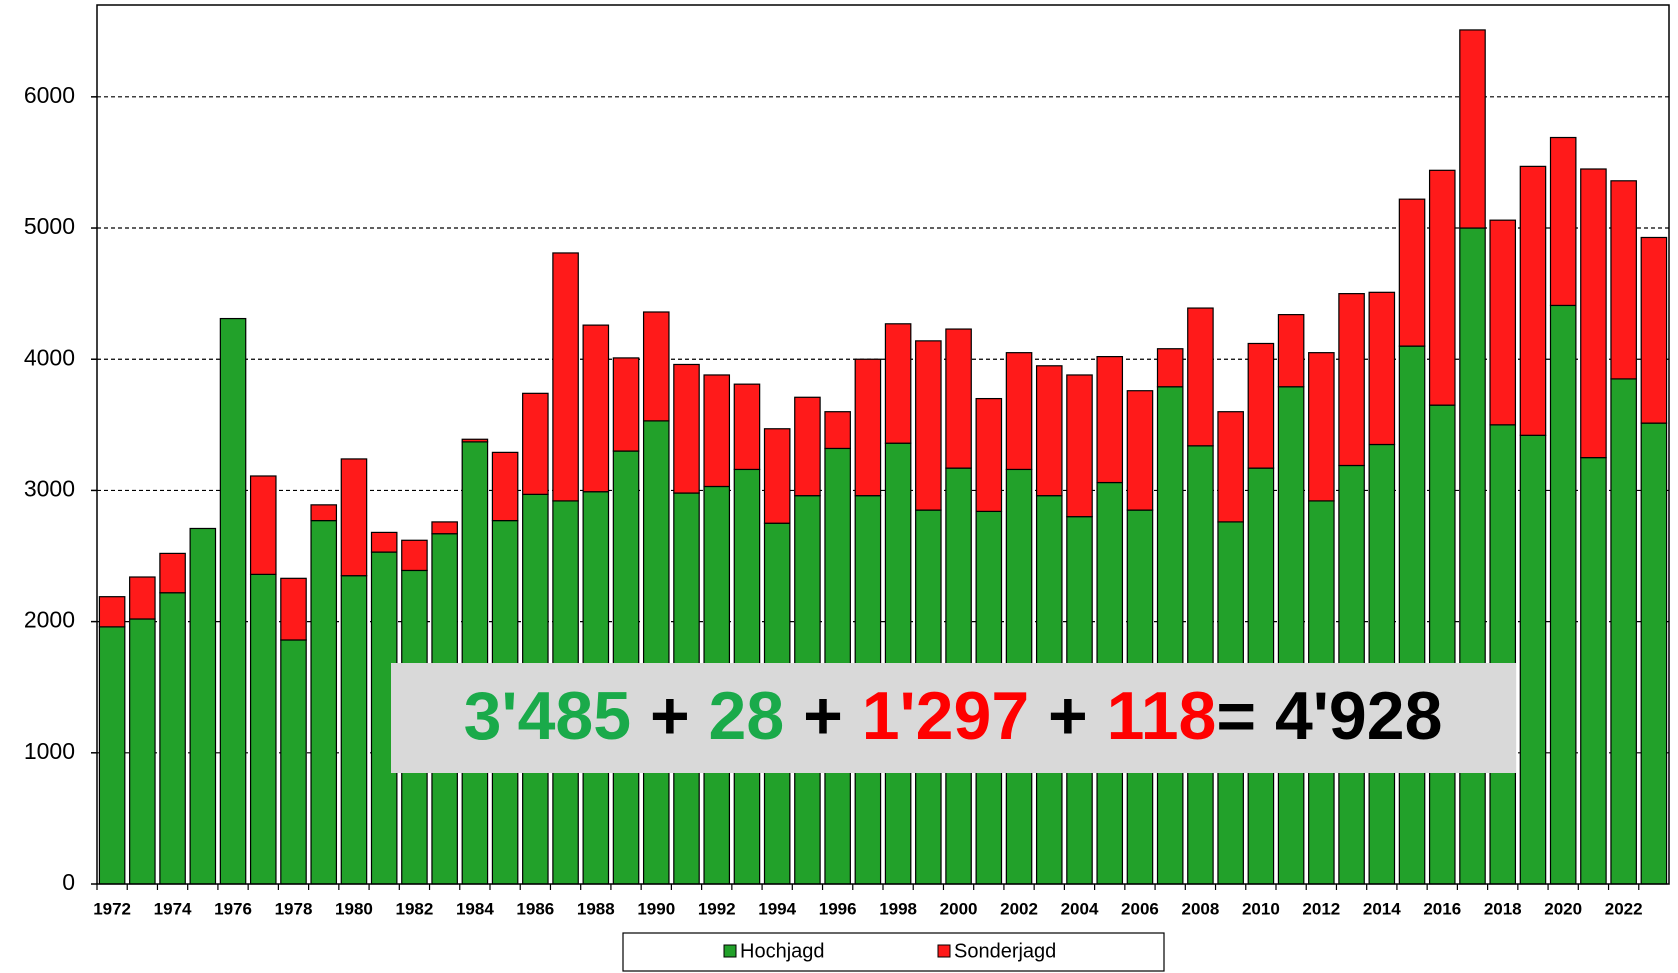 The height and width of the screenshot is (973, 1678). Describe the element at coordinates (1162, 716) in the screenshot. I see `annotation-part: 118` at that location.